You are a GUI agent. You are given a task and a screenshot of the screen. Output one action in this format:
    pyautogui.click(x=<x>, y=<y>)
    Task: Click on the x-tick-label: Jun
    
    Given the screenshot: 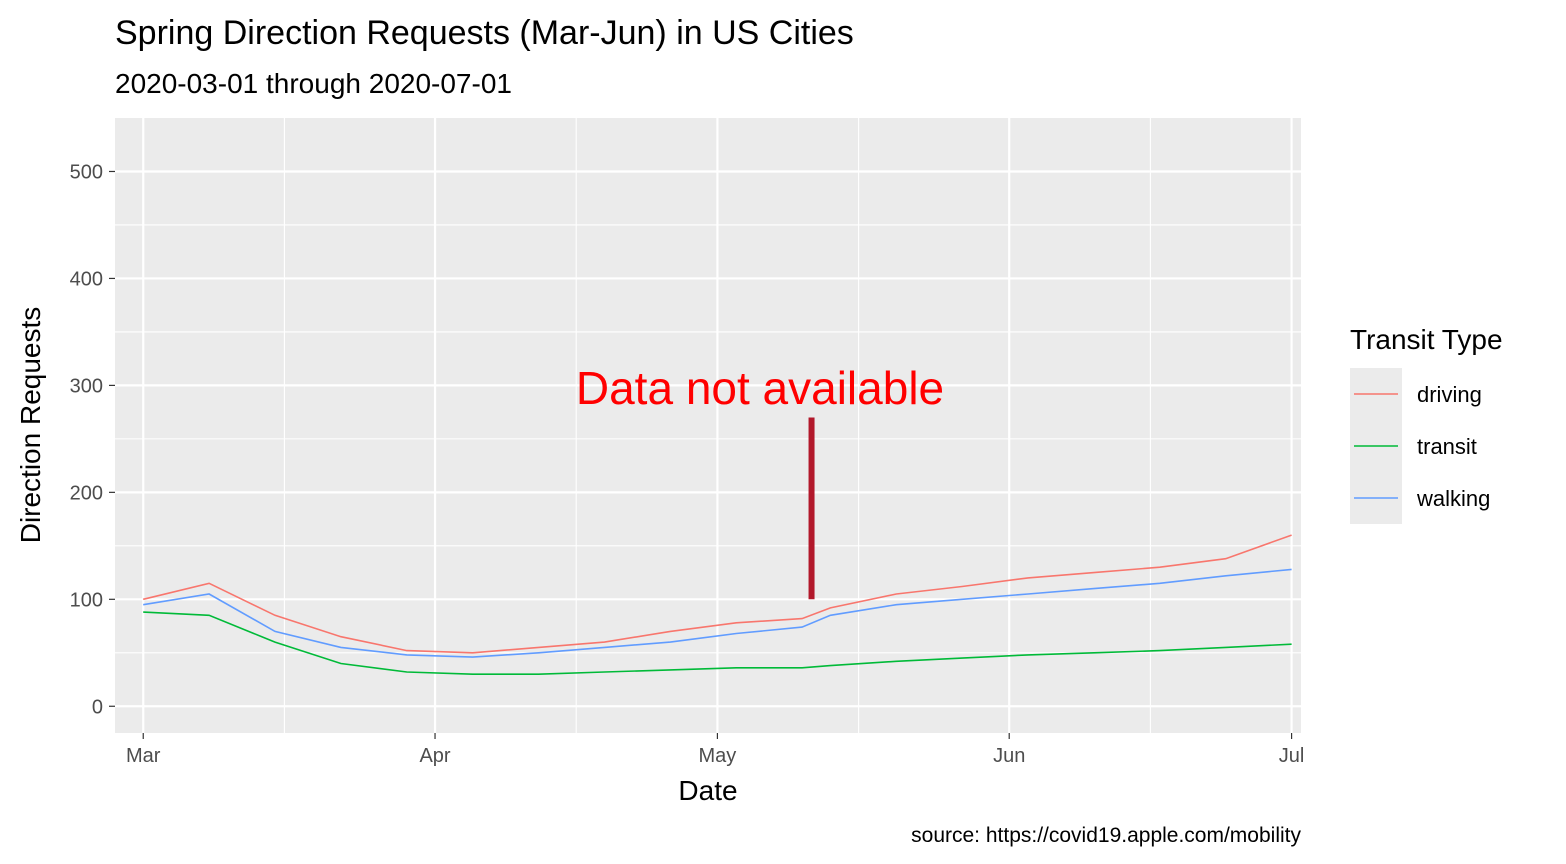 What is the action you would take?
    pyautogui.click(x=1009, y=756)
    